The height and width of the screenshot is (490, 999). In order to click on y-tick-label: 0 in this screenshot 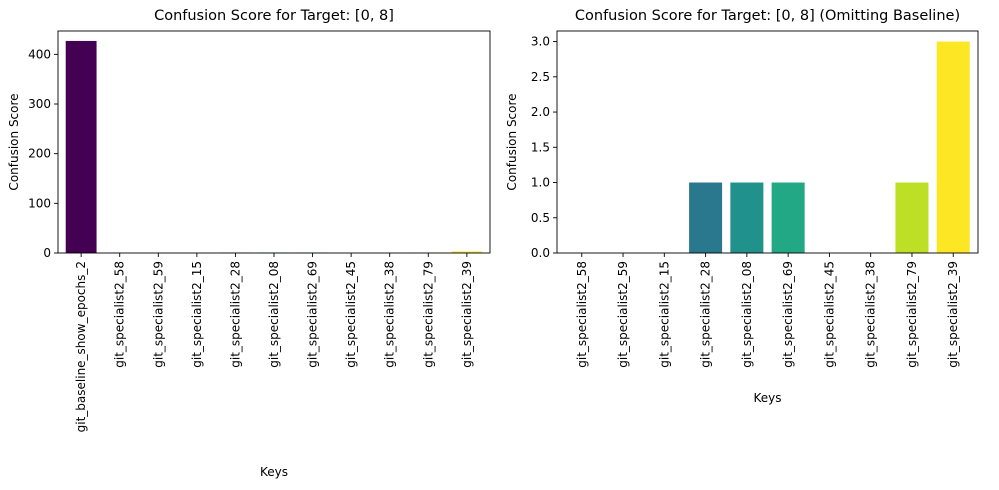, I will do `click(47, 253)`.